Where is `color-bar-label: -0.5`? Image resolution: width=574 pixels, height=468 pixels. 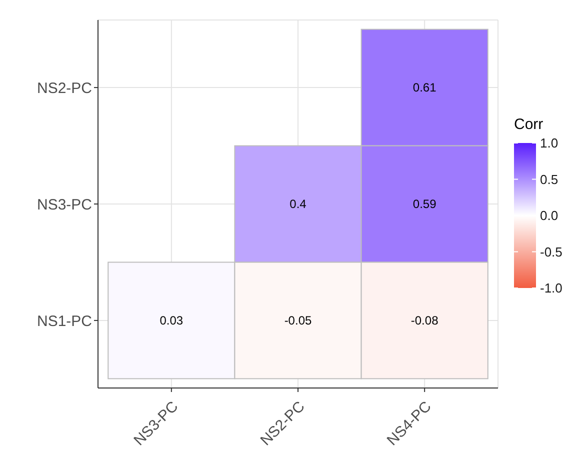
color-bar-label: -0.5 is located at coordinates (551, 252).